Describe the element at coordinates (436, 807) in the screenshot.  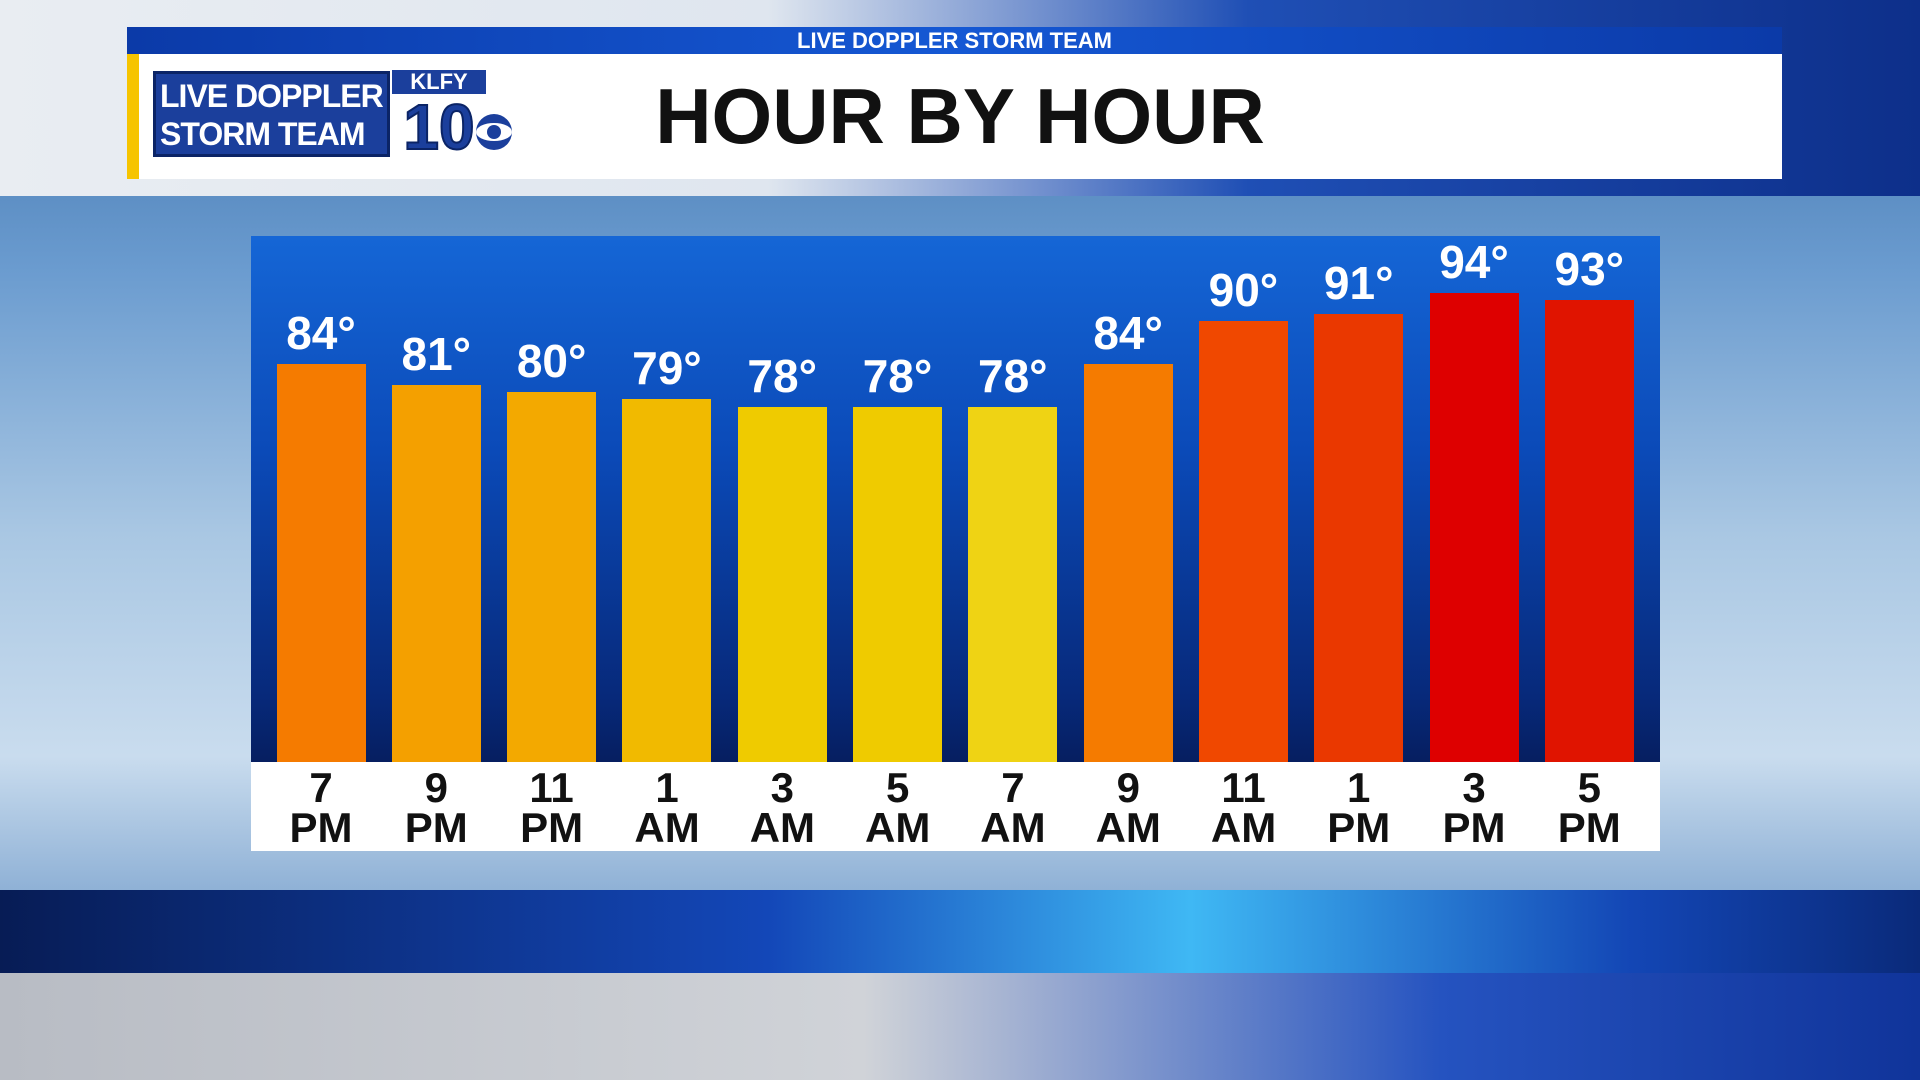
I see `x-tick-label: 9 PM` at that location.